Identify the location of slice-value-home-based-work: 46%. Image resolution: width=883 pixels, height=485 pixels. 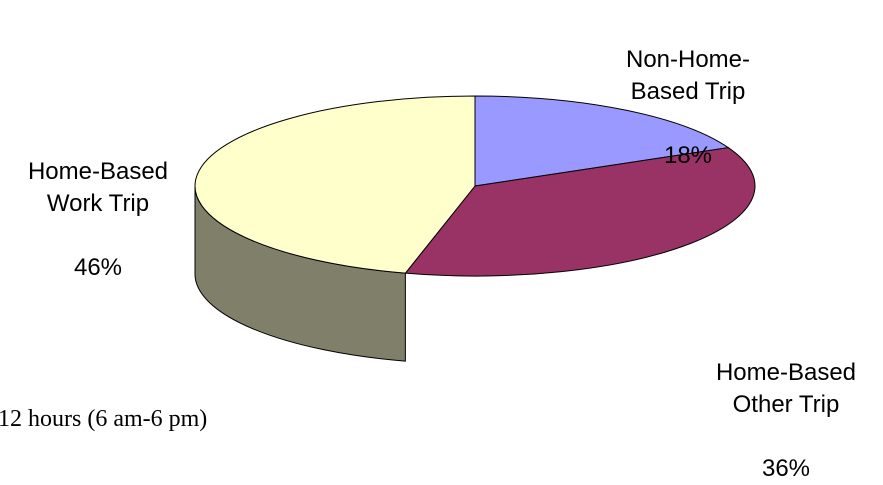
(98, 267).